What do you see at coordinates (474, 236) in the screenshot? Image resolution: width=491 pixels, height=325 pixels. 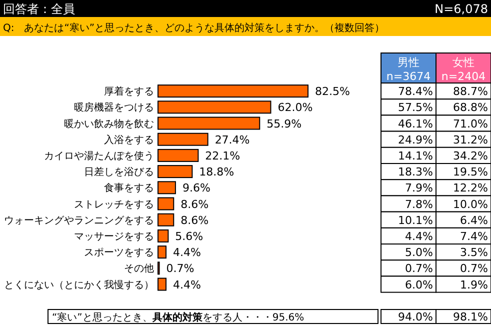 I see `text: 7.4%` at bounding box center [474, 236].